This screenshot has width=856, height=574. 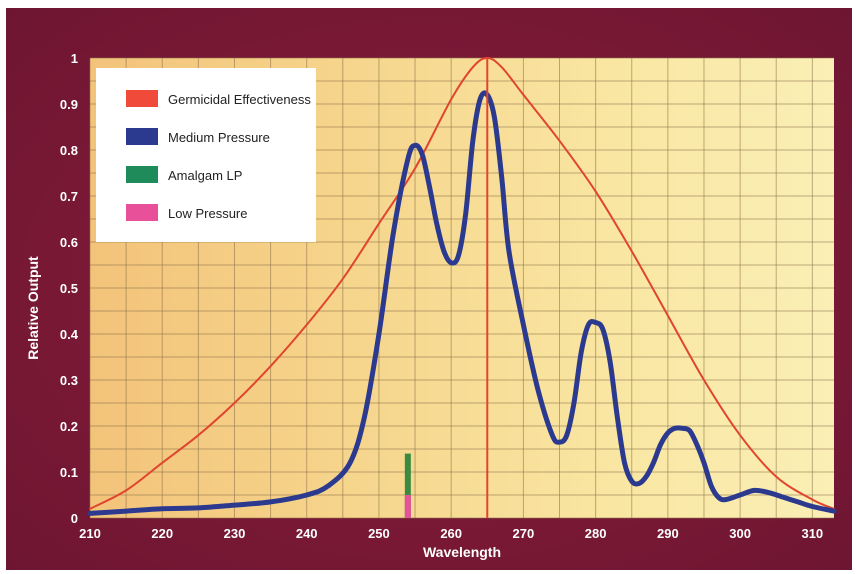 What do you see at coordinates (207, 213) in the screenshot?
I see `legend-item-label: Low Pressure` at bounding box center [207, 213].